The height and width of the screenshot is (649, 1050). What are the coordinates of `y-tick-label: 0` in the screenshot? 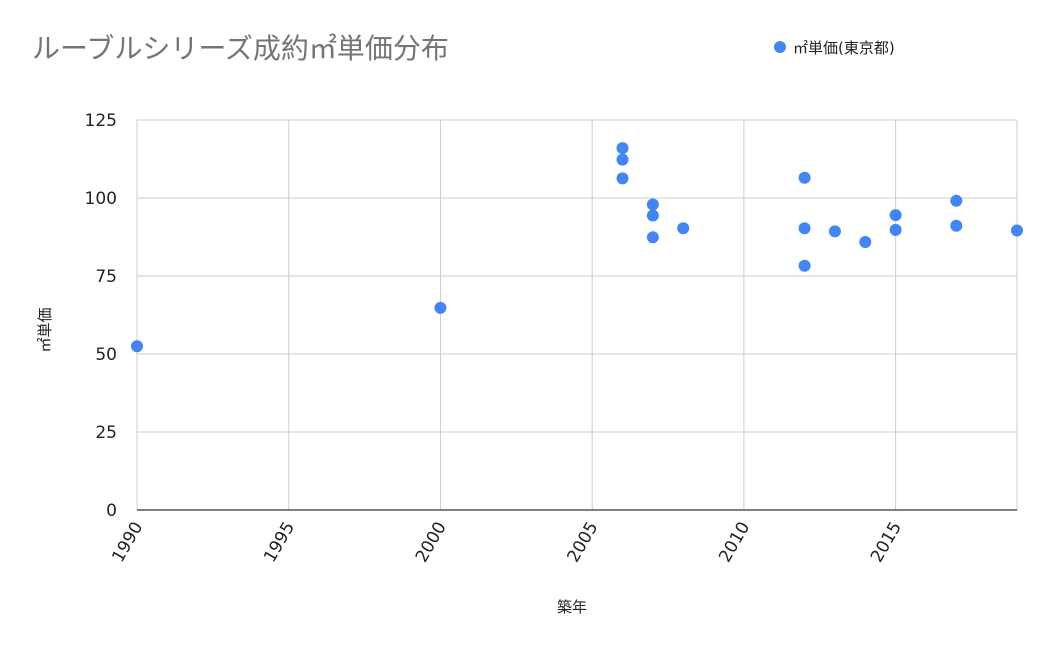 It's located at (111, 511).